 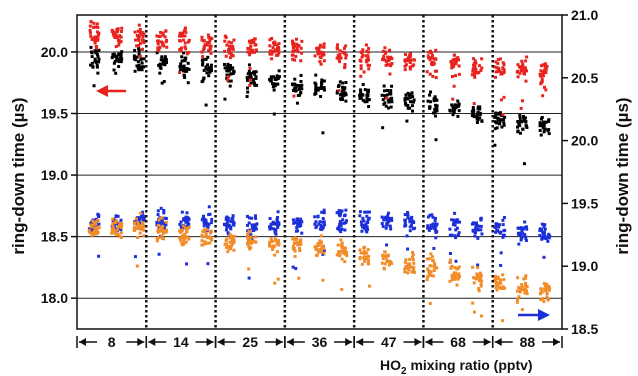 I want to click on segment-arrow-head, so click(x=349, y=342).